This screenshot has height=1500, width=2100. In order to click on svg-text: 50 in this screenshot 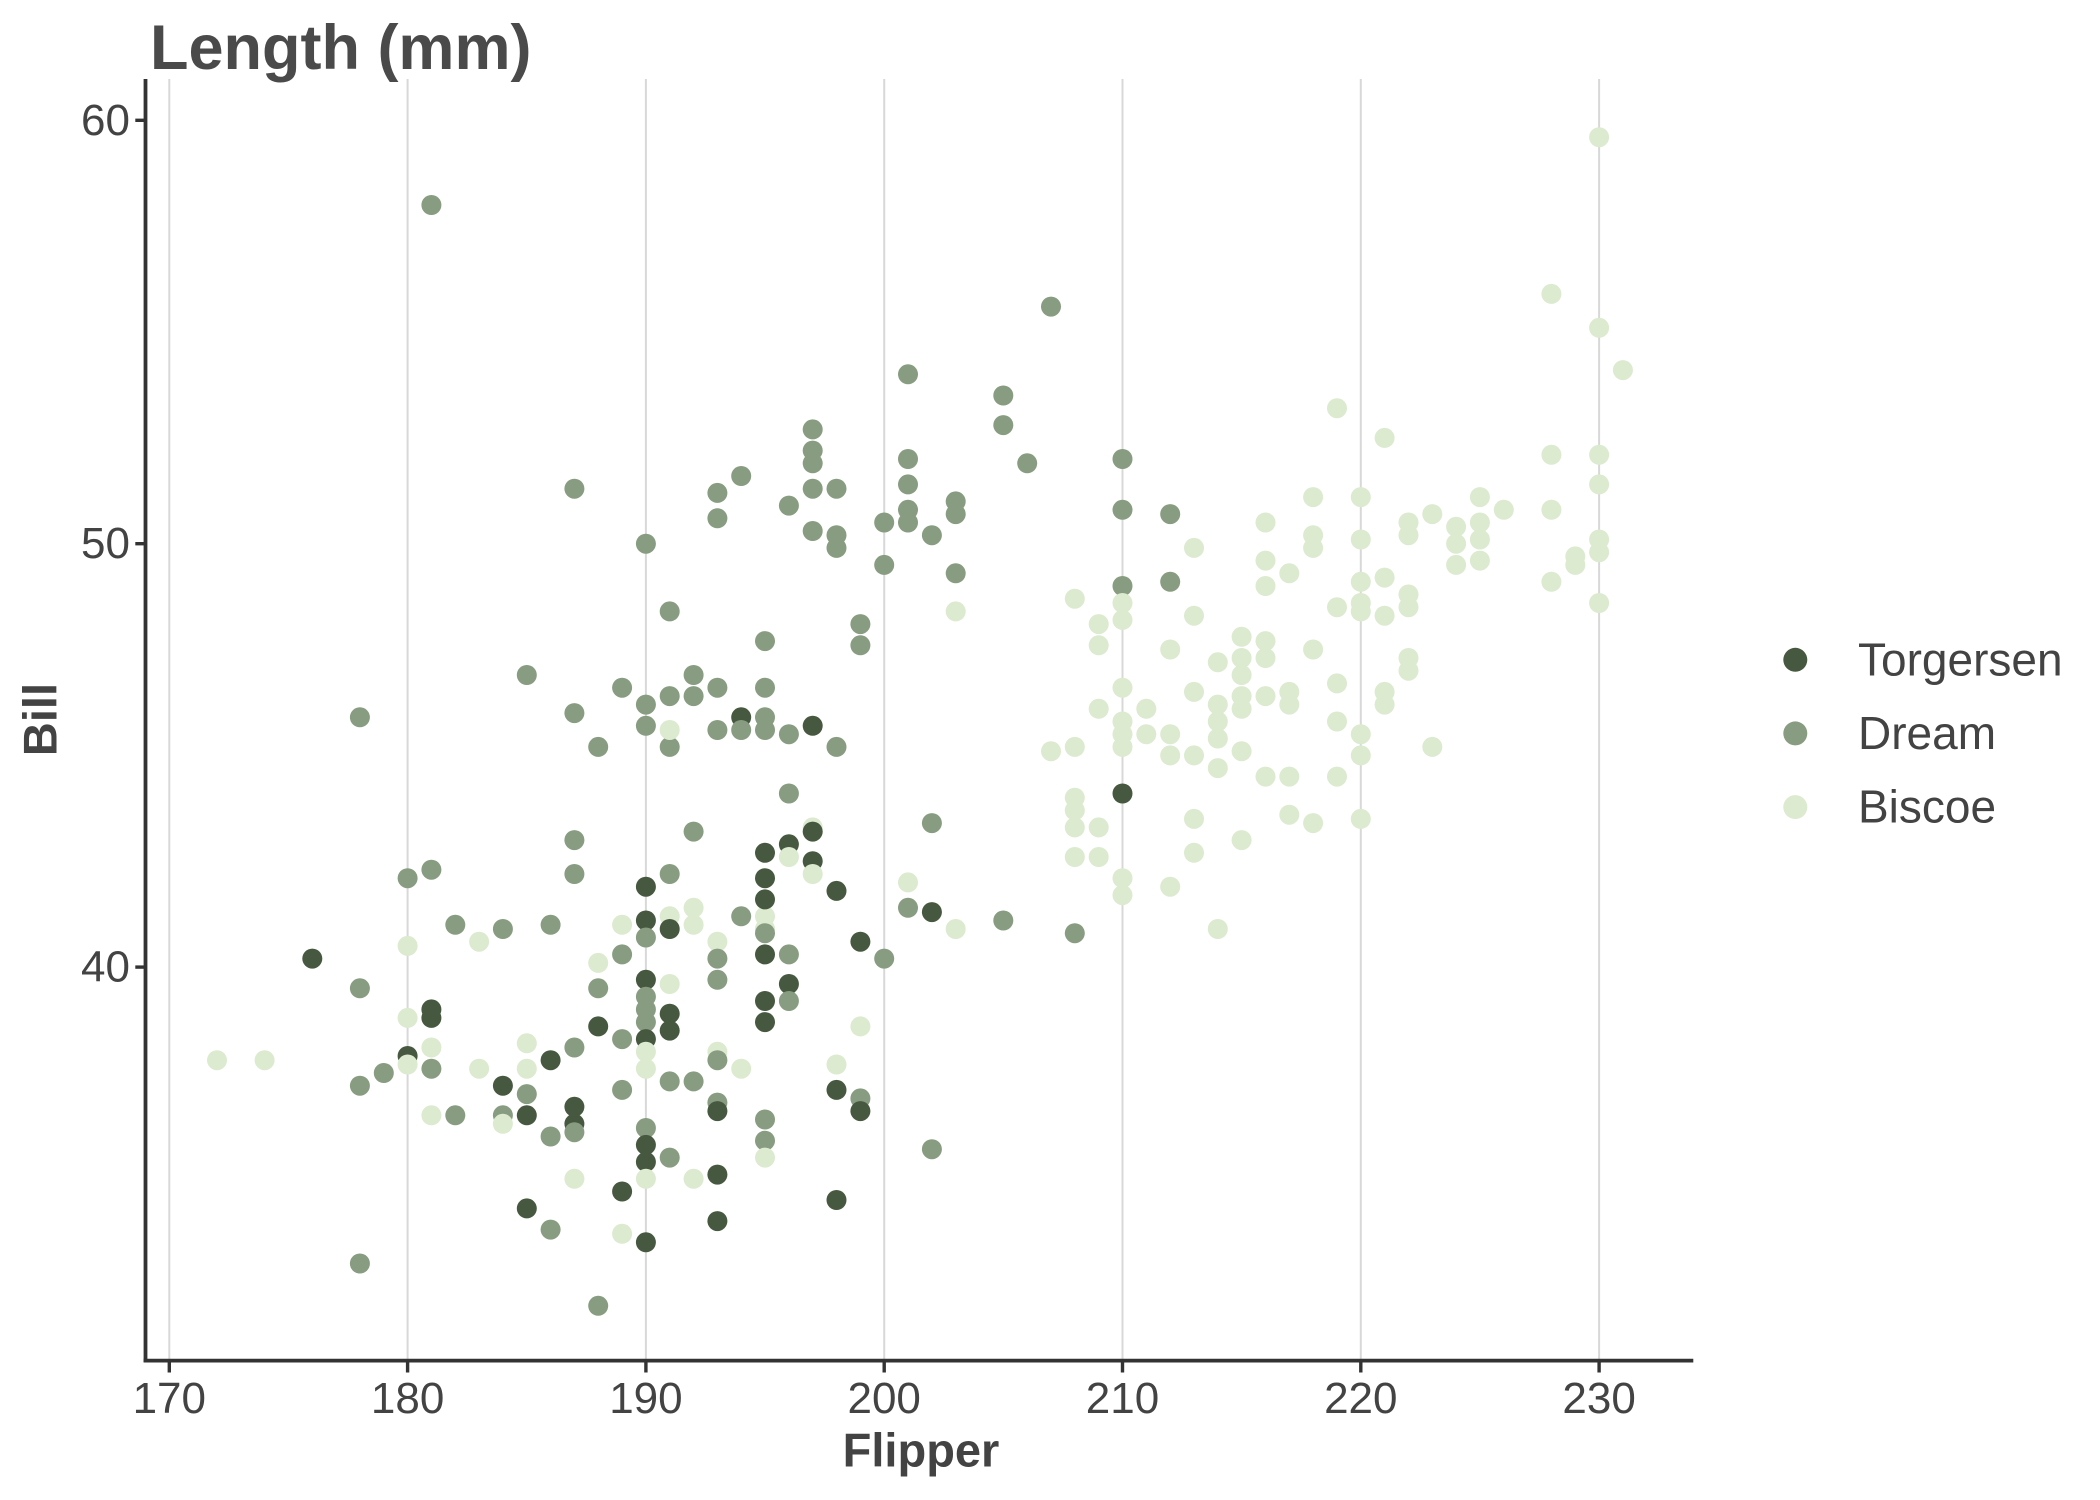, I will do `click(105, 543)`.